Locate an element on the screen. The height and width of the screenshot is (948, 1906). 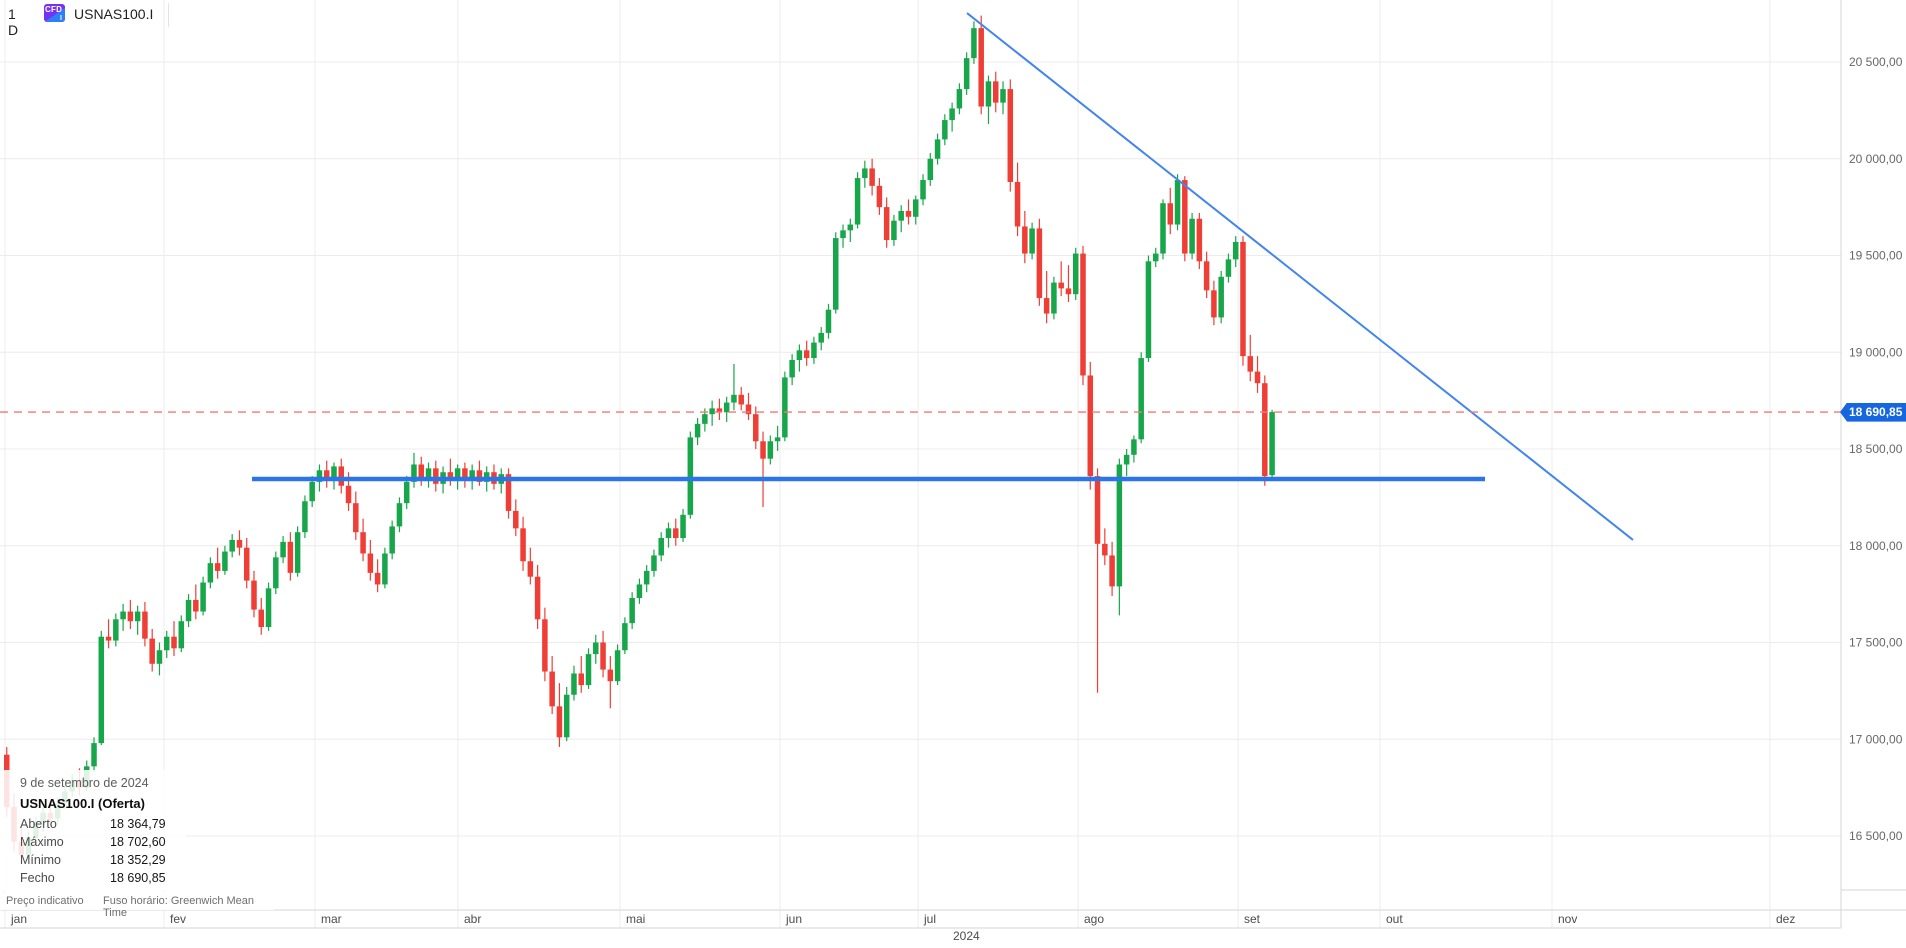
x-axis-label: mar is located at coordinates (331, 919).